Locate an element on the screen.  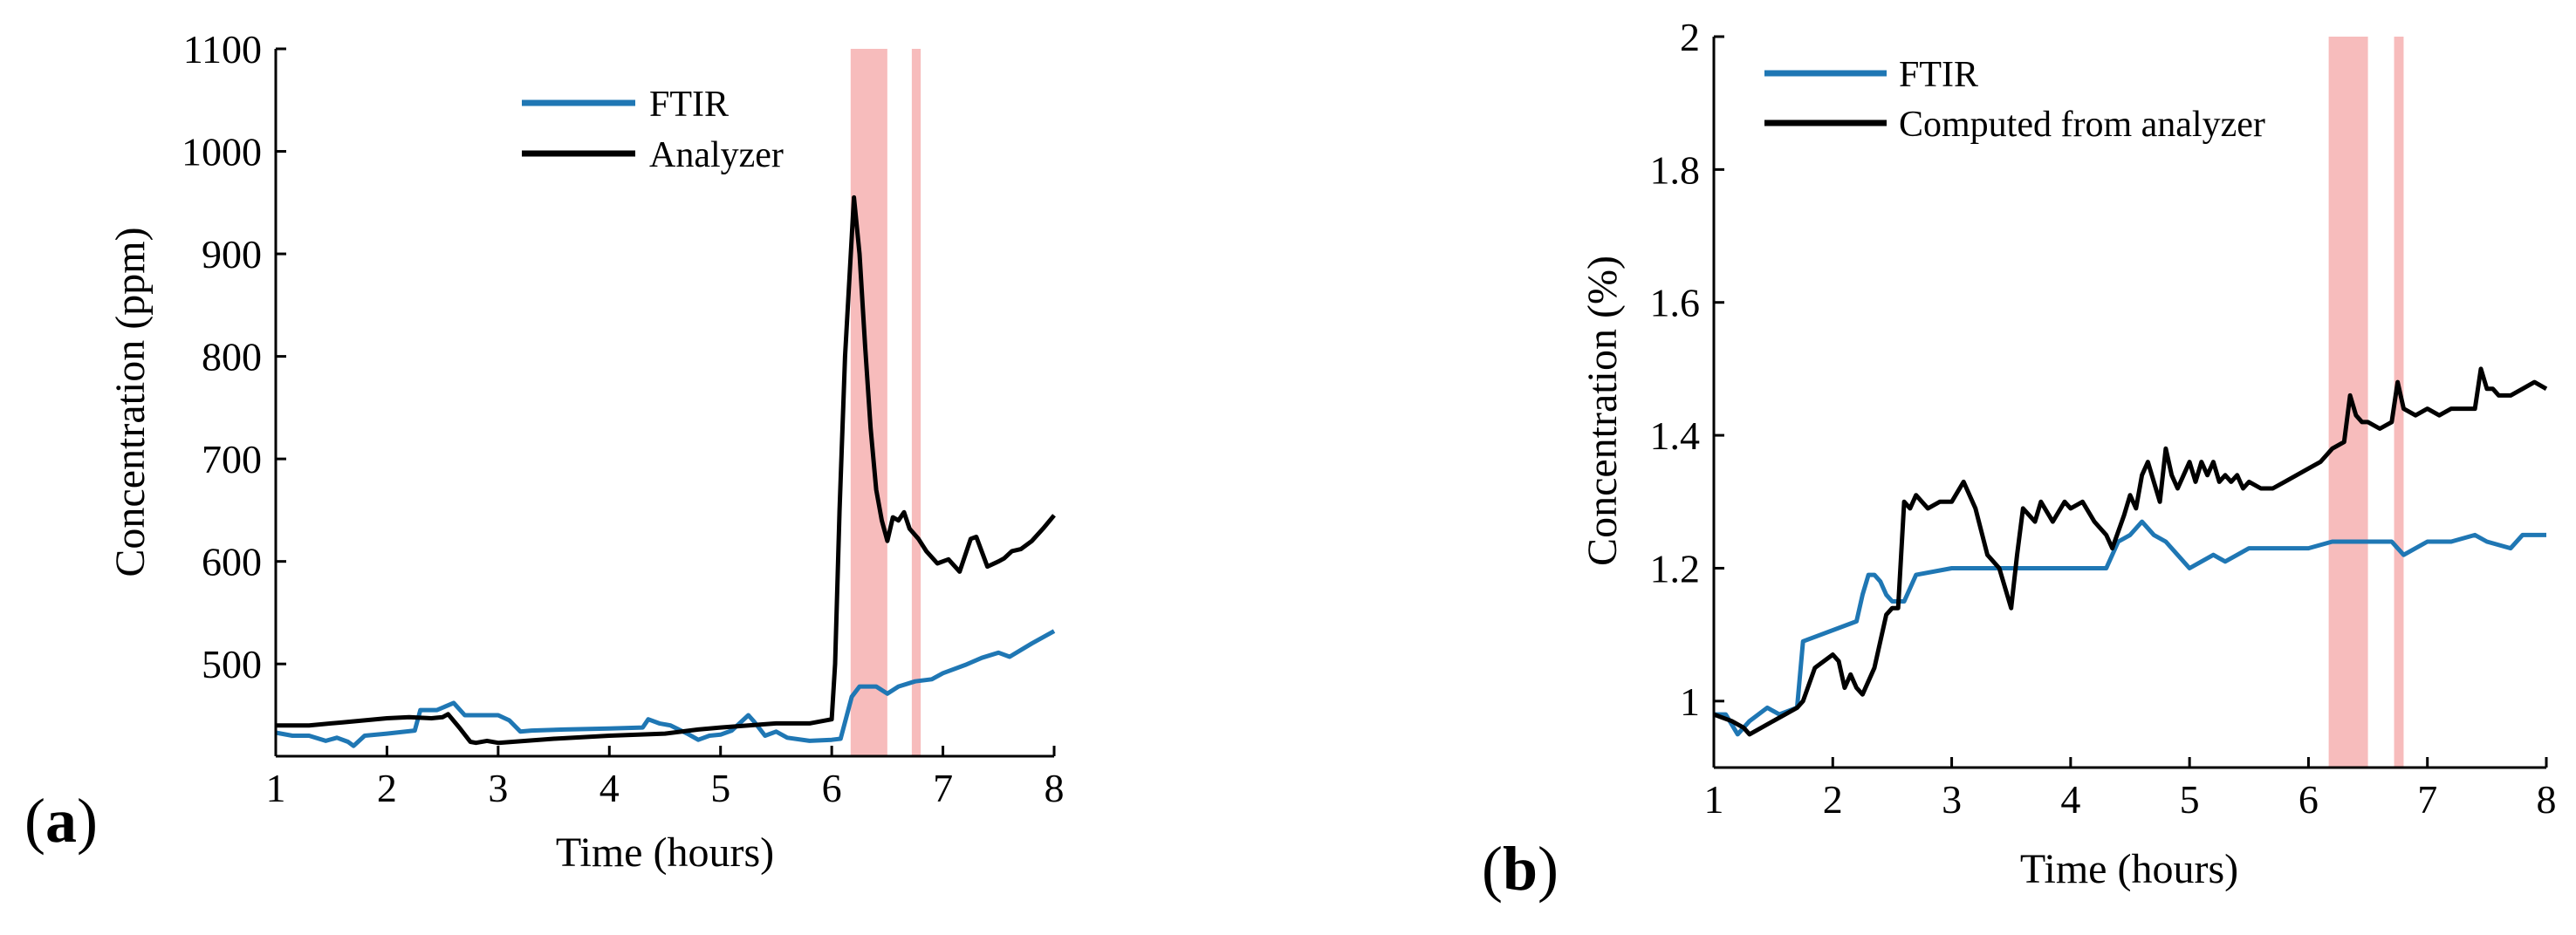
panel-letter-a: a is located at coordinates (61, 821).